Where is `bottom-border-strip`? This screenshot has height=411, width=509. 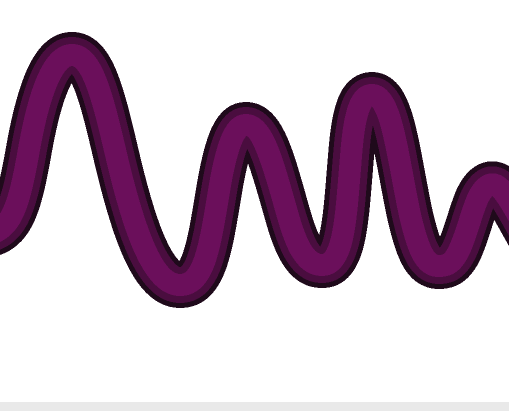 bottom-border-strip is located at coordinates (254, 406).